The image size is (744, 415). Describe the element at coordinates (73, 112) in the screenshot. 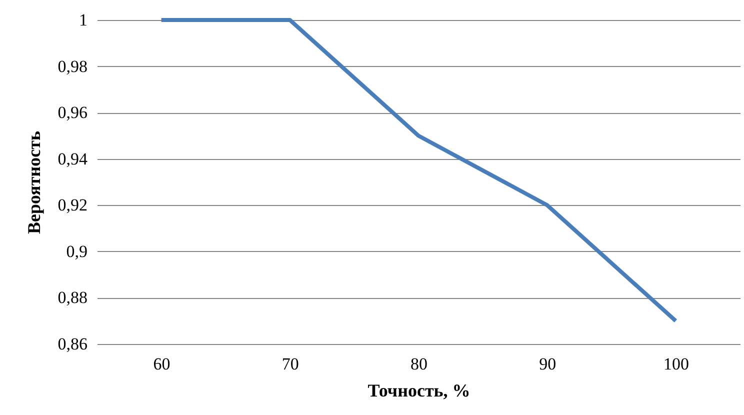

I see `y-tick-label: 0,96` at that location.